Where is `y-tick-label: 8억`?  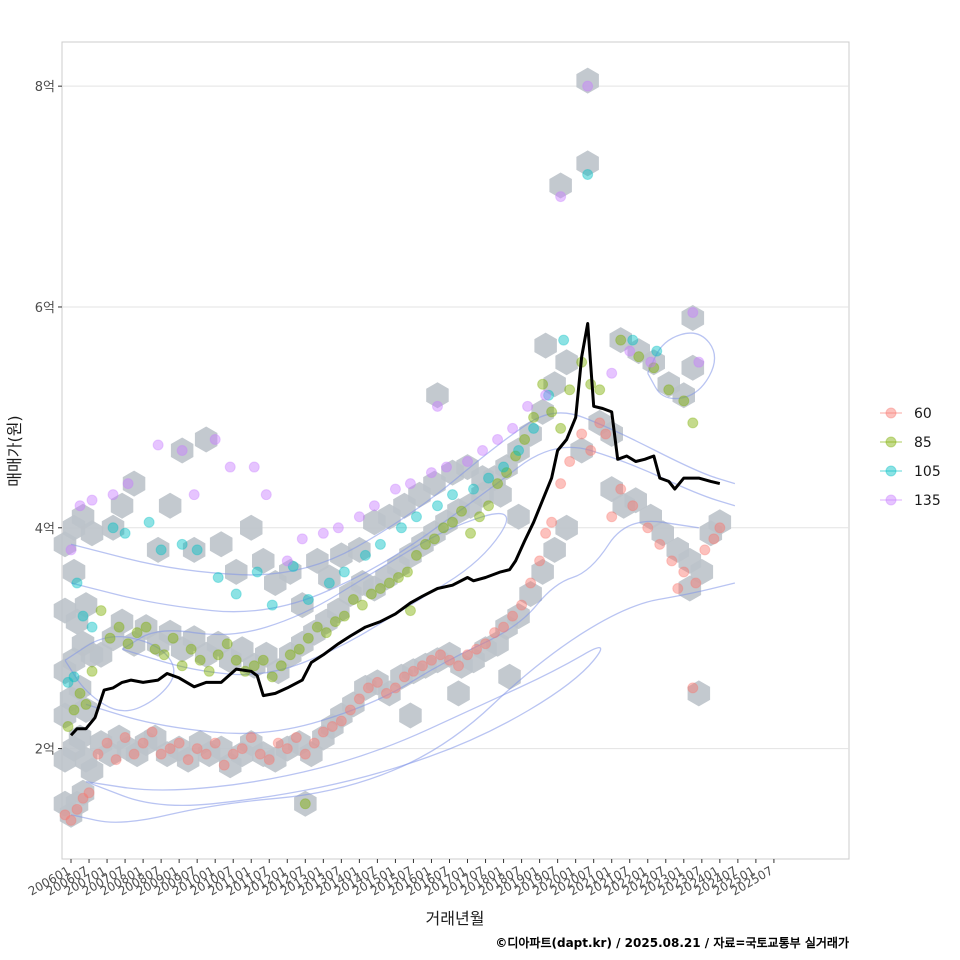 y-tick-label: 8억 is located at coordinates (45, 87).